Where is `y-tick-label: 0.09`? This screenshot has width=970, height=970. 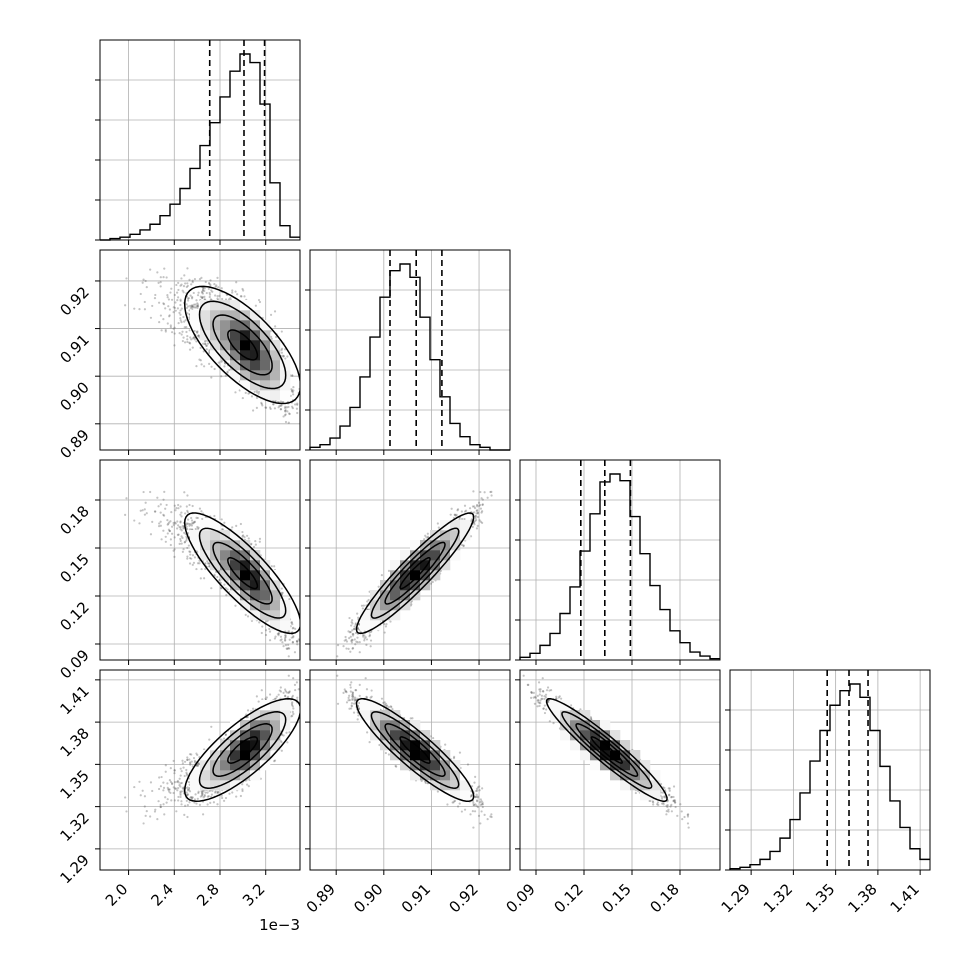 y-tick-label: 0.09 is located at coordinates (74, 664).